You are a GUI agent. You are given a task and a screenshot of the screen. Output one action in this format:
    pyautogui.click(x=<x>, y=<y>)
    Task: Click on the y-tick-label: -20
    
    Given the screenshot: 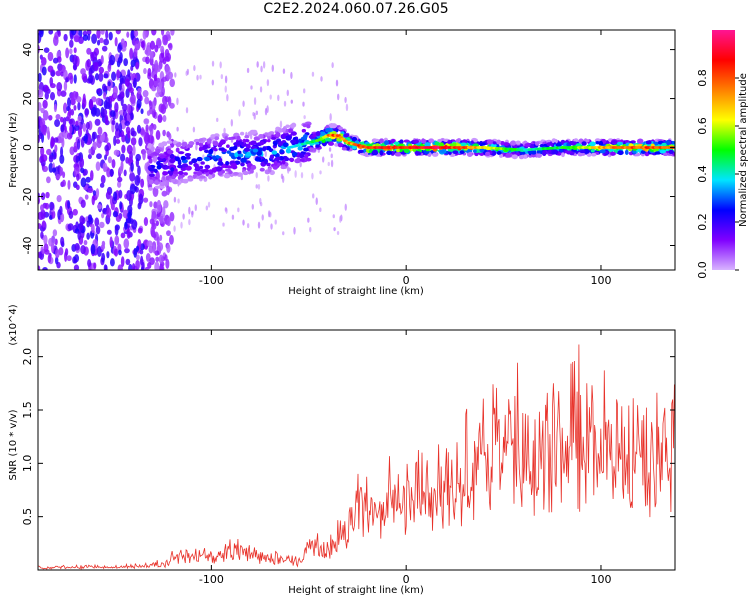 What is the action you would take?
    pyautogui.click(x=27, y=197)
    